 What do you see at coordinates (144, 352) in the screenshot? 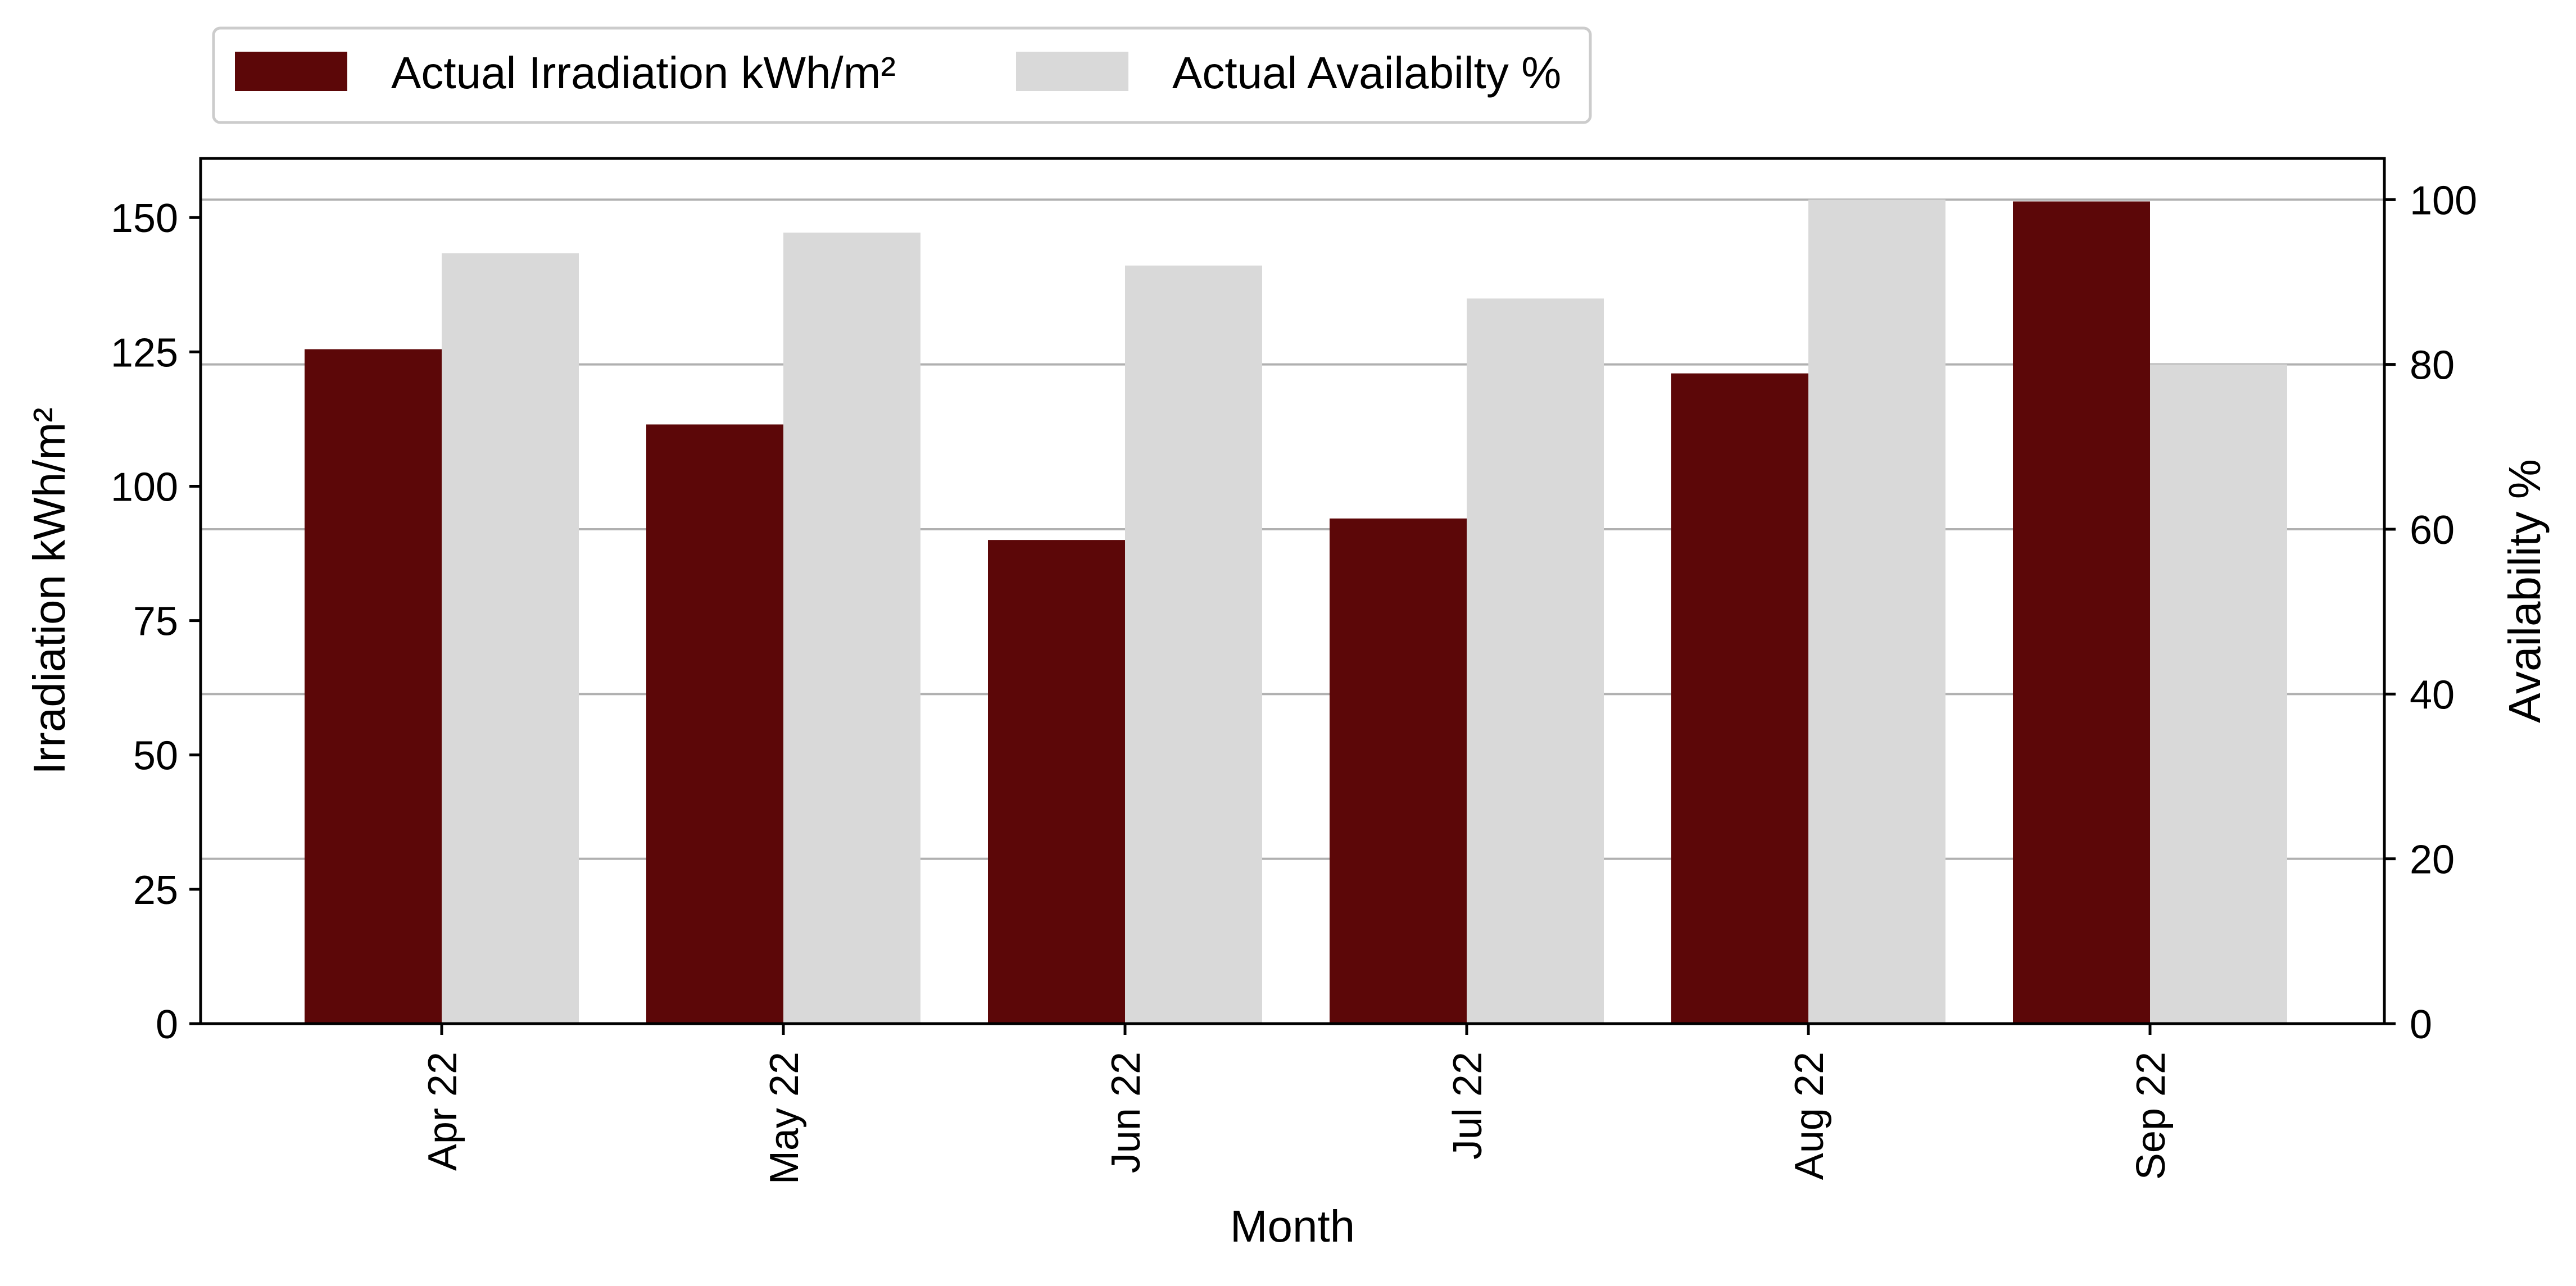
I see `y-tick-label: 125` at bounding box center [144, 352].